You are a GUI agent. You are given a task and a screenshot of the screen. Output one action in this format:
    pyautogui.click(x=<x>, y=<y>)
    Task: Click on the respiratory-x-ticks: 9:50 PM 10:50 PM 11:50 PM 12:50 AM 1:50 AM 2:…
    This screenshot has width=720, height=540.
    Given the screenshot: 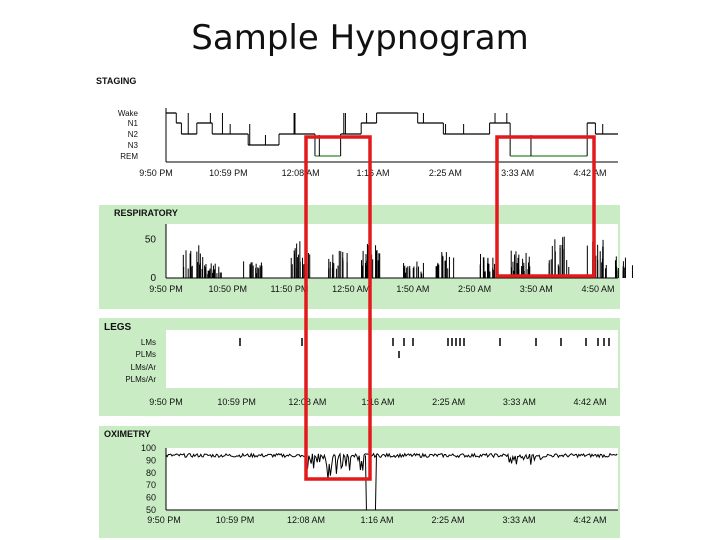 What is the action you would take?
    pyautogui.click(x=381, y=289)
    